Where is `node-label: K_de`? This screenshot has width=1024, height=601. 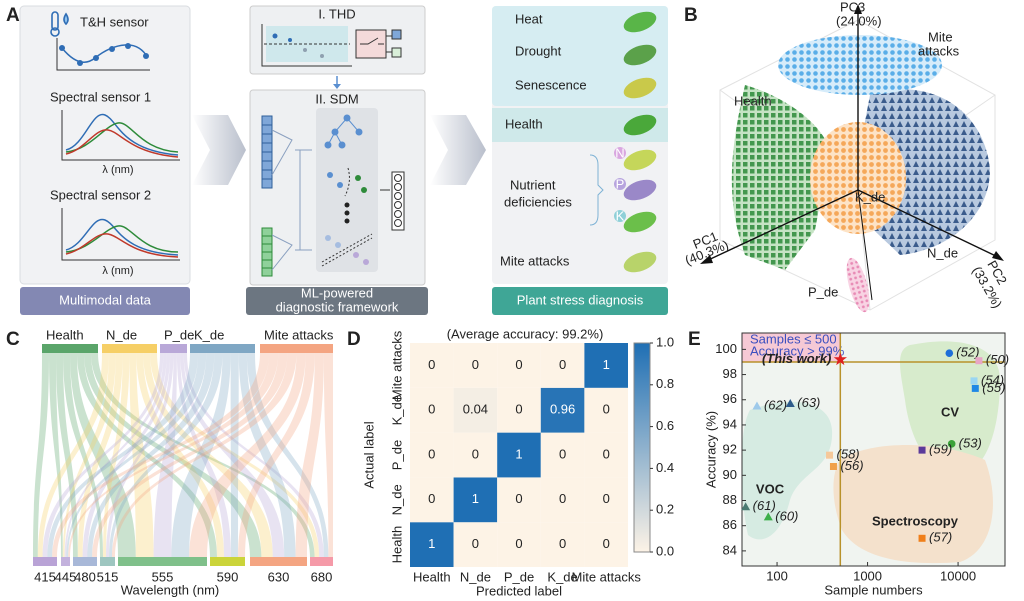 node-label: K_de is located at coordinates (209, 334).